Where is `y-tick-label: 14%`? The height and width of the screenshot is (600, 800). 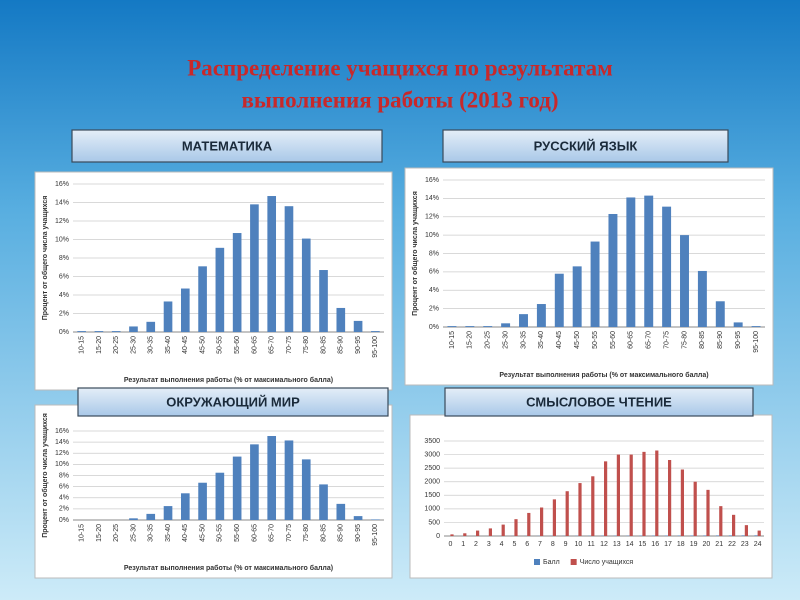
y-tick-label: 14% is located at coordinates (432, 198).